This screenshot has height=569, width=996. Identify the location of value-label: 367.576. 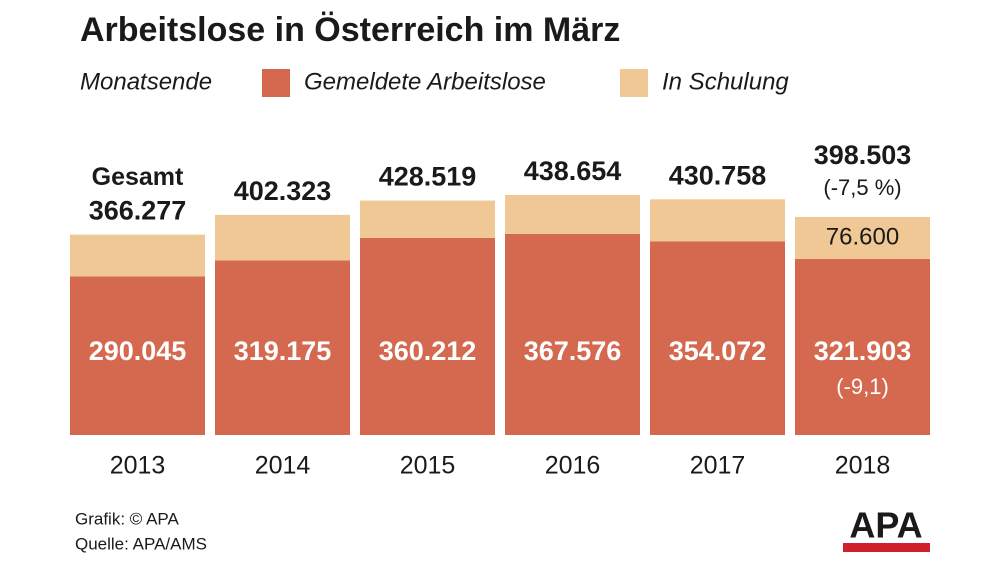
(573, 351).